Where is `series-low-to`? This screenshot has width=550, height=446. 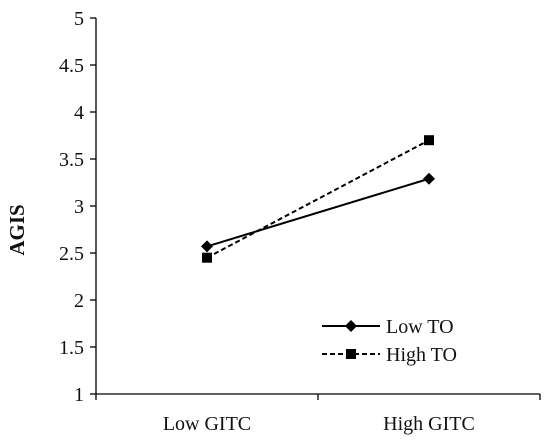 series-low-to is located at coordinates (318, 212).